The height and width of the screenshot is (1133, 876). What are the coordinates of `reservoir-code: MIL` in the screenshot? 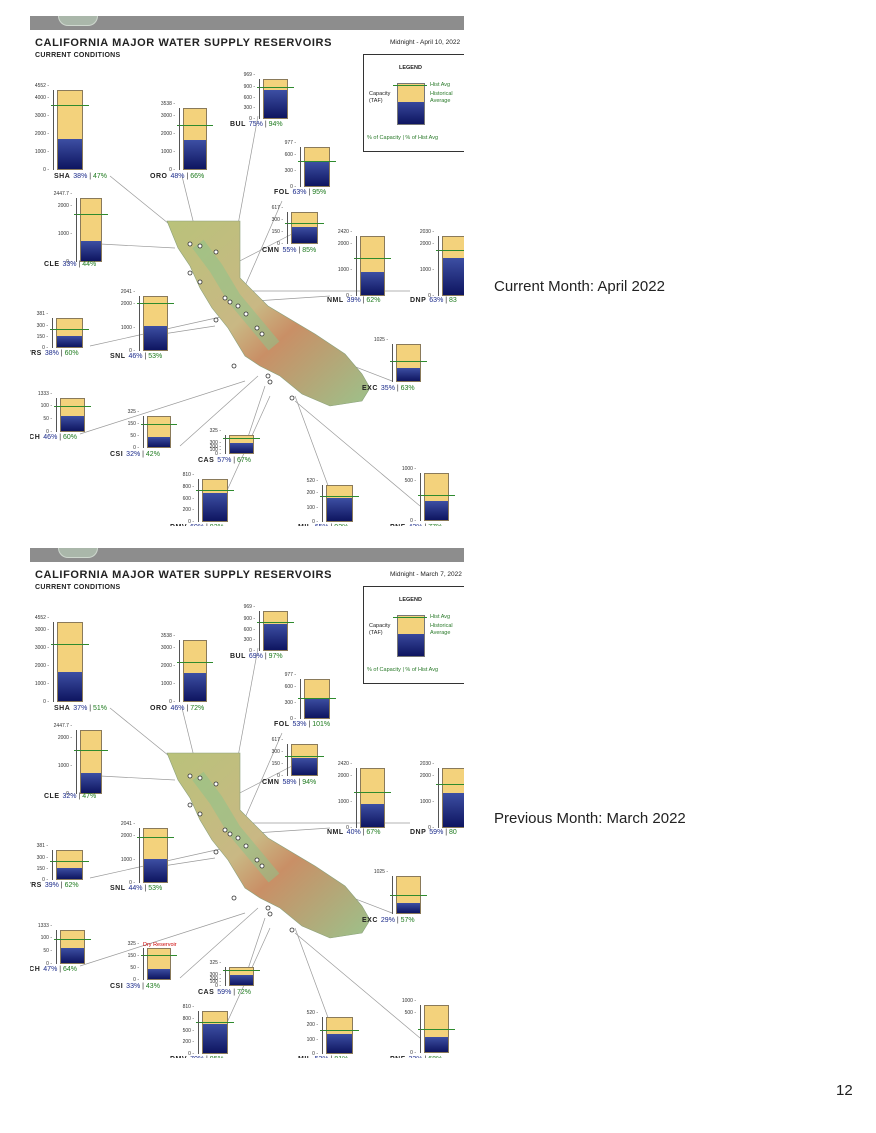 It's located at (305, 1057).